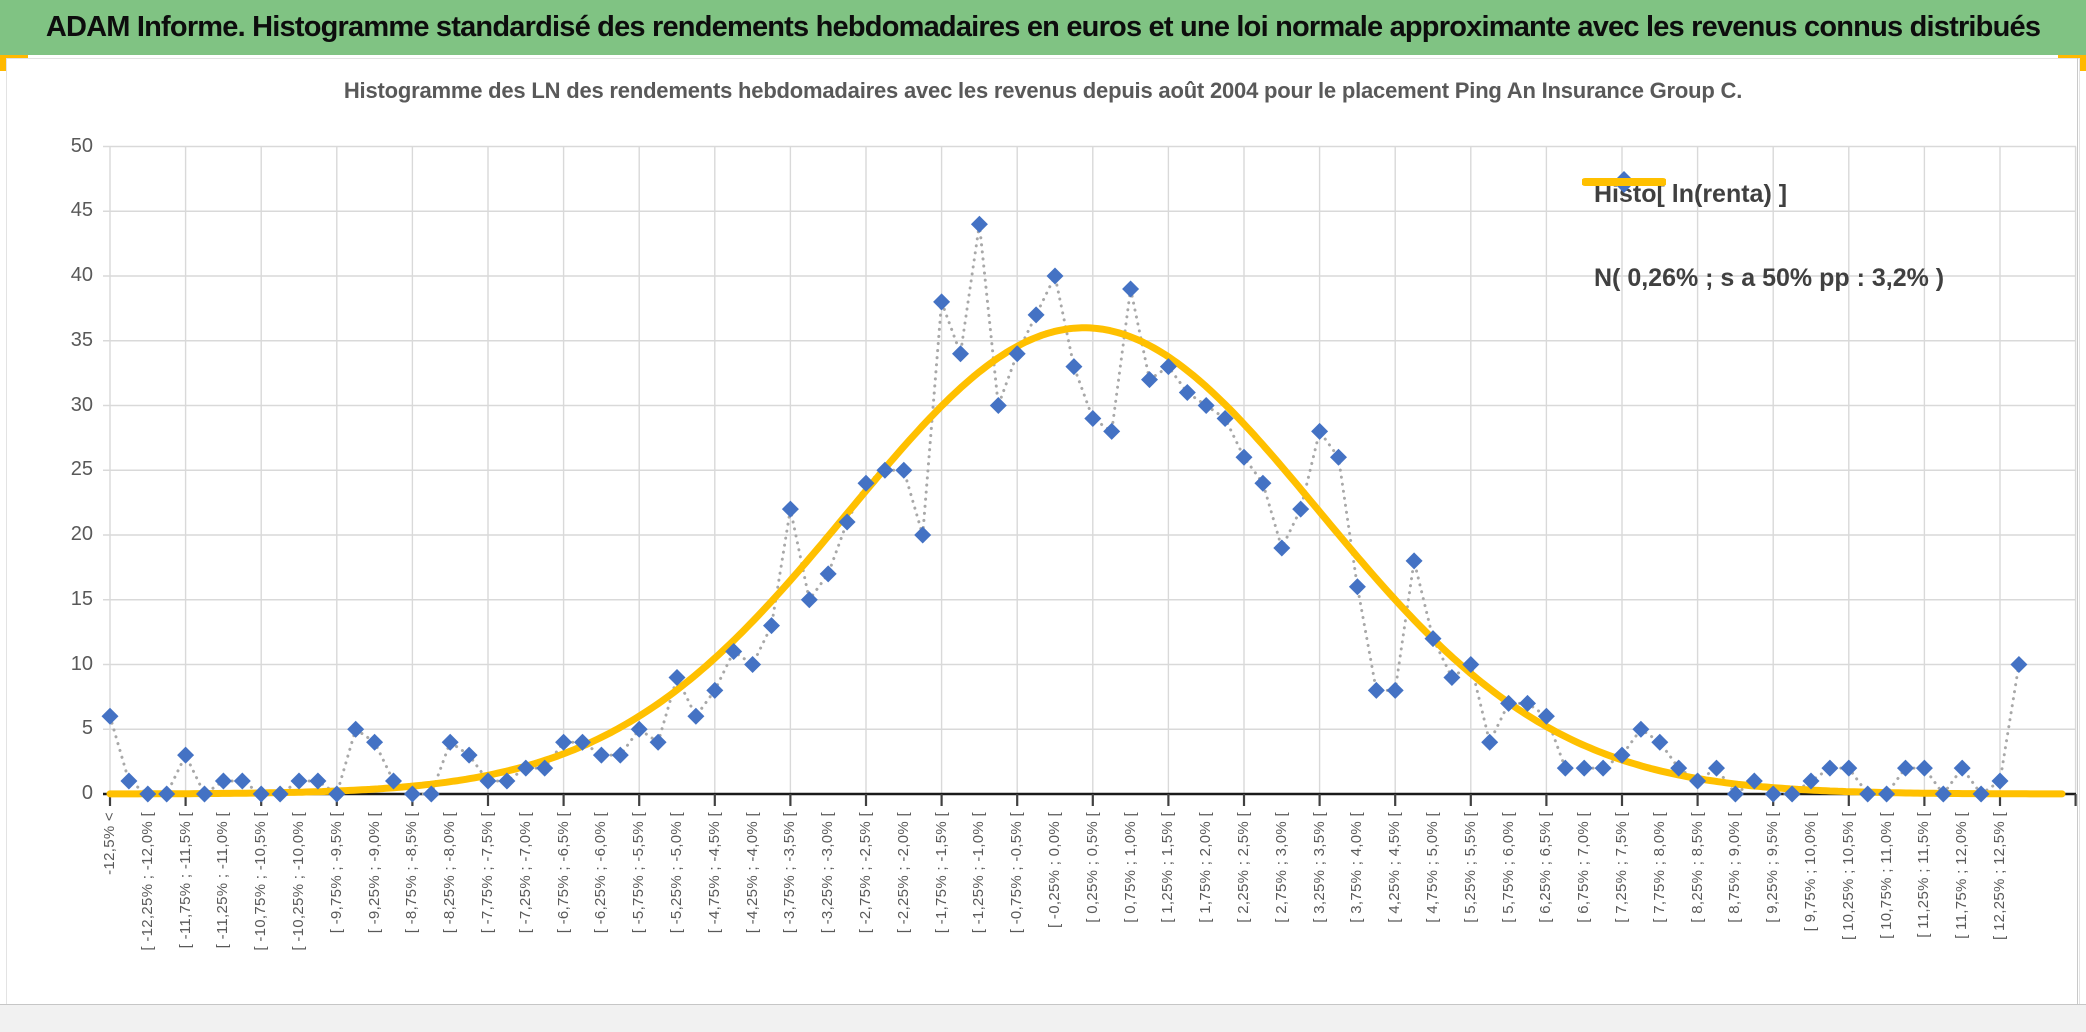 The height and width of the screenshot is (1032, 2086). What do you see at coordinates (1763, 241) in the screenshot?
I see `legend-entry-normal-curve: N( 0,26% ; s a 50% pp : 3,2% )` at bounding box center [1763, 241].